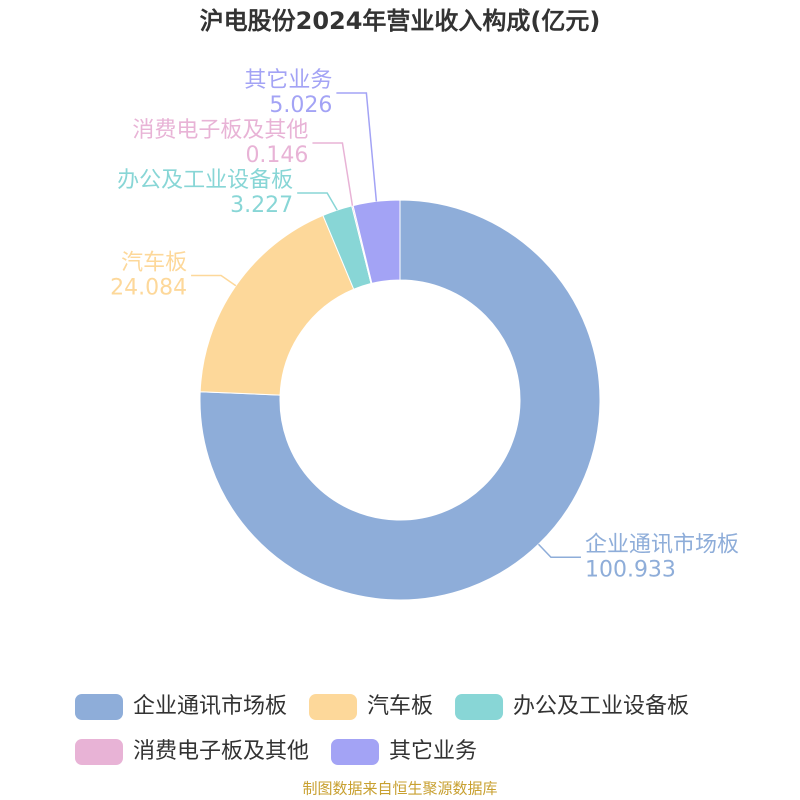 The height and width of the screenshot is (800, 800). I want to click on data-label-name: 办公及工业设备板, so click(205, 180).